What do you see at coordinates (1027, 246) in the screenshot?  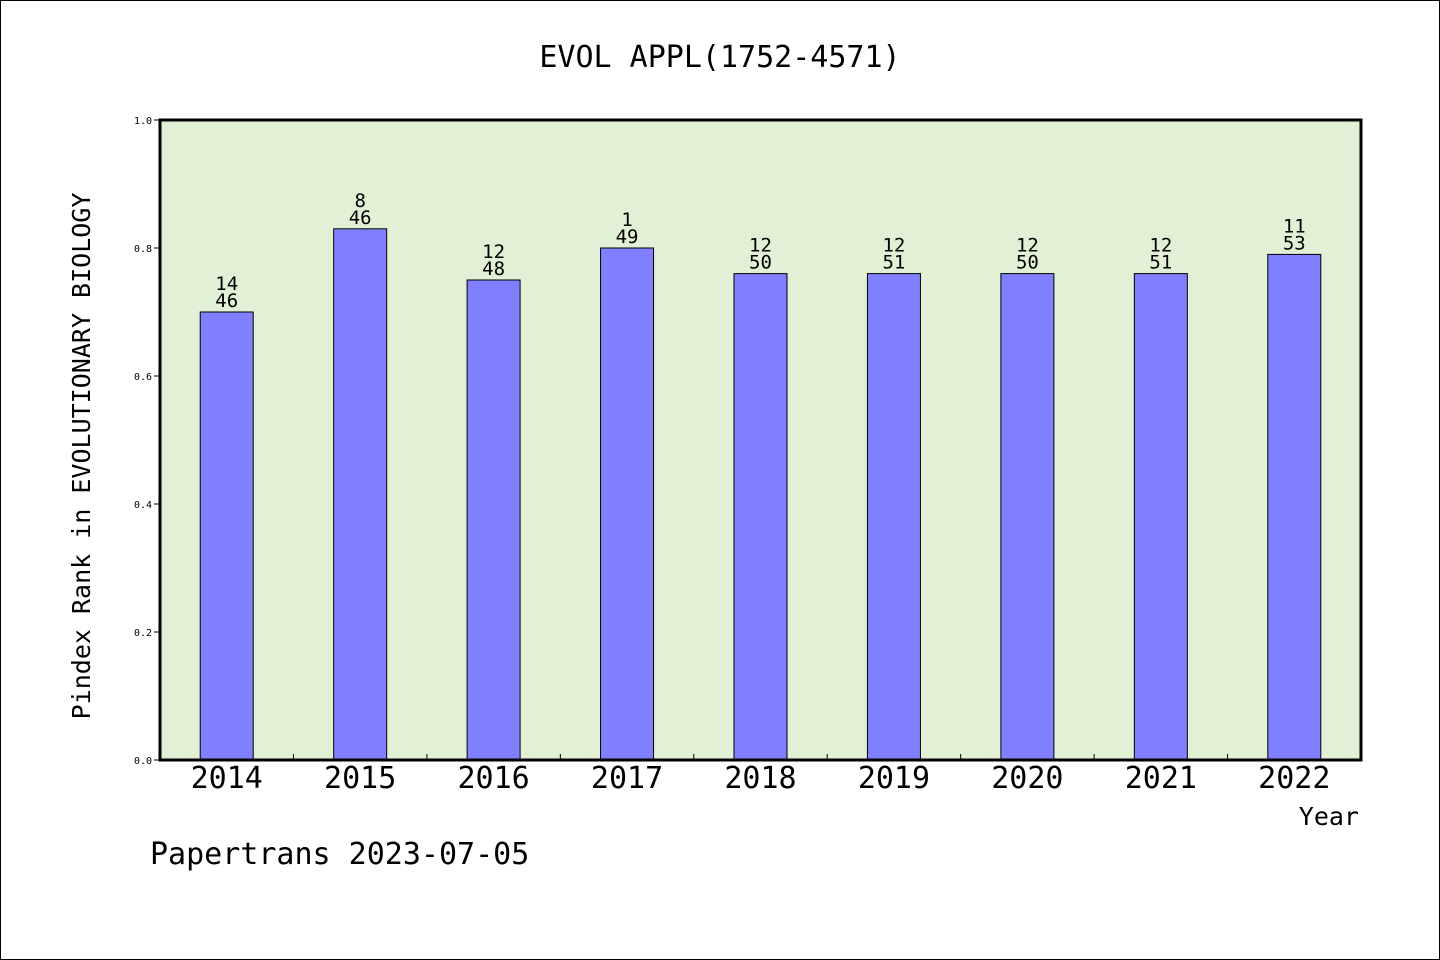 I see `bar-rank-label-2020: 12` at bounding box center [1027, 246].